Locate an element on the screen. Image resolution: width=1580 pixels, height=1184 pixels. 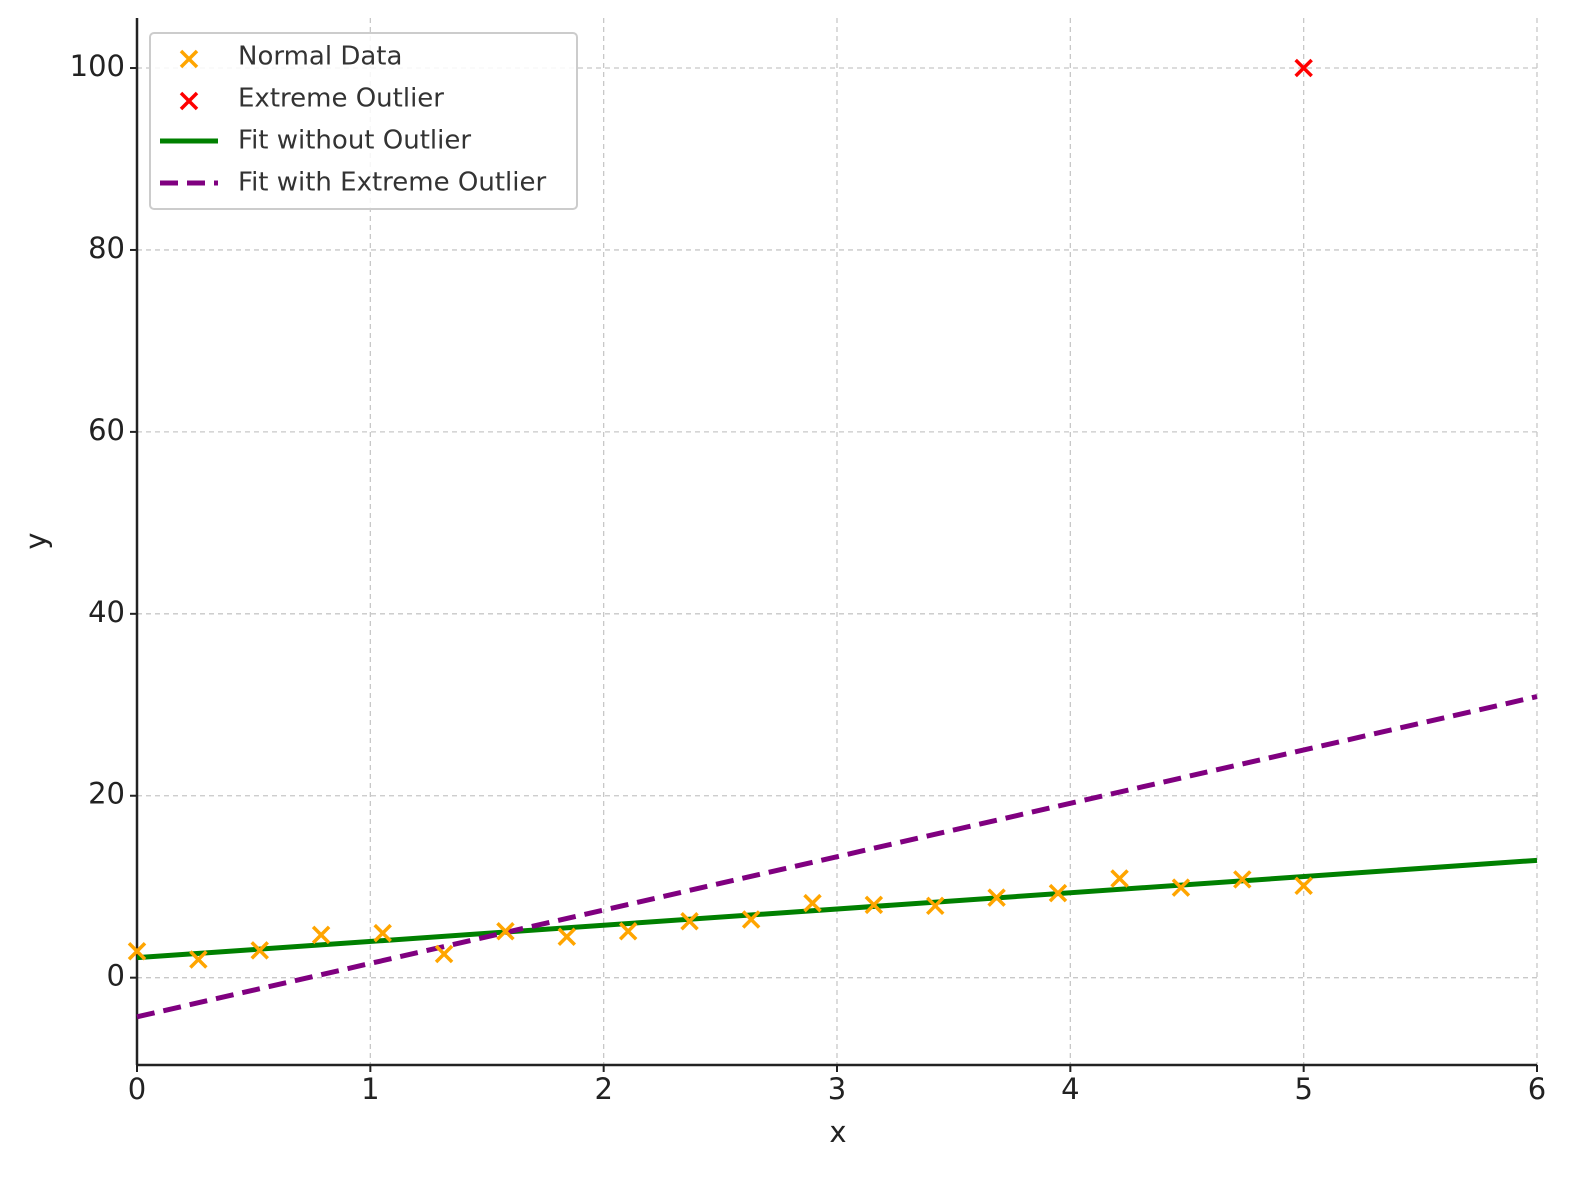
y-tick-label: 100 is located at coordinates (97, 66).